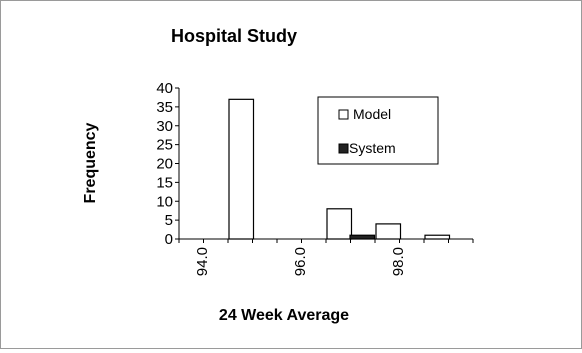  I want to click on legend-box, so click(378, 130).